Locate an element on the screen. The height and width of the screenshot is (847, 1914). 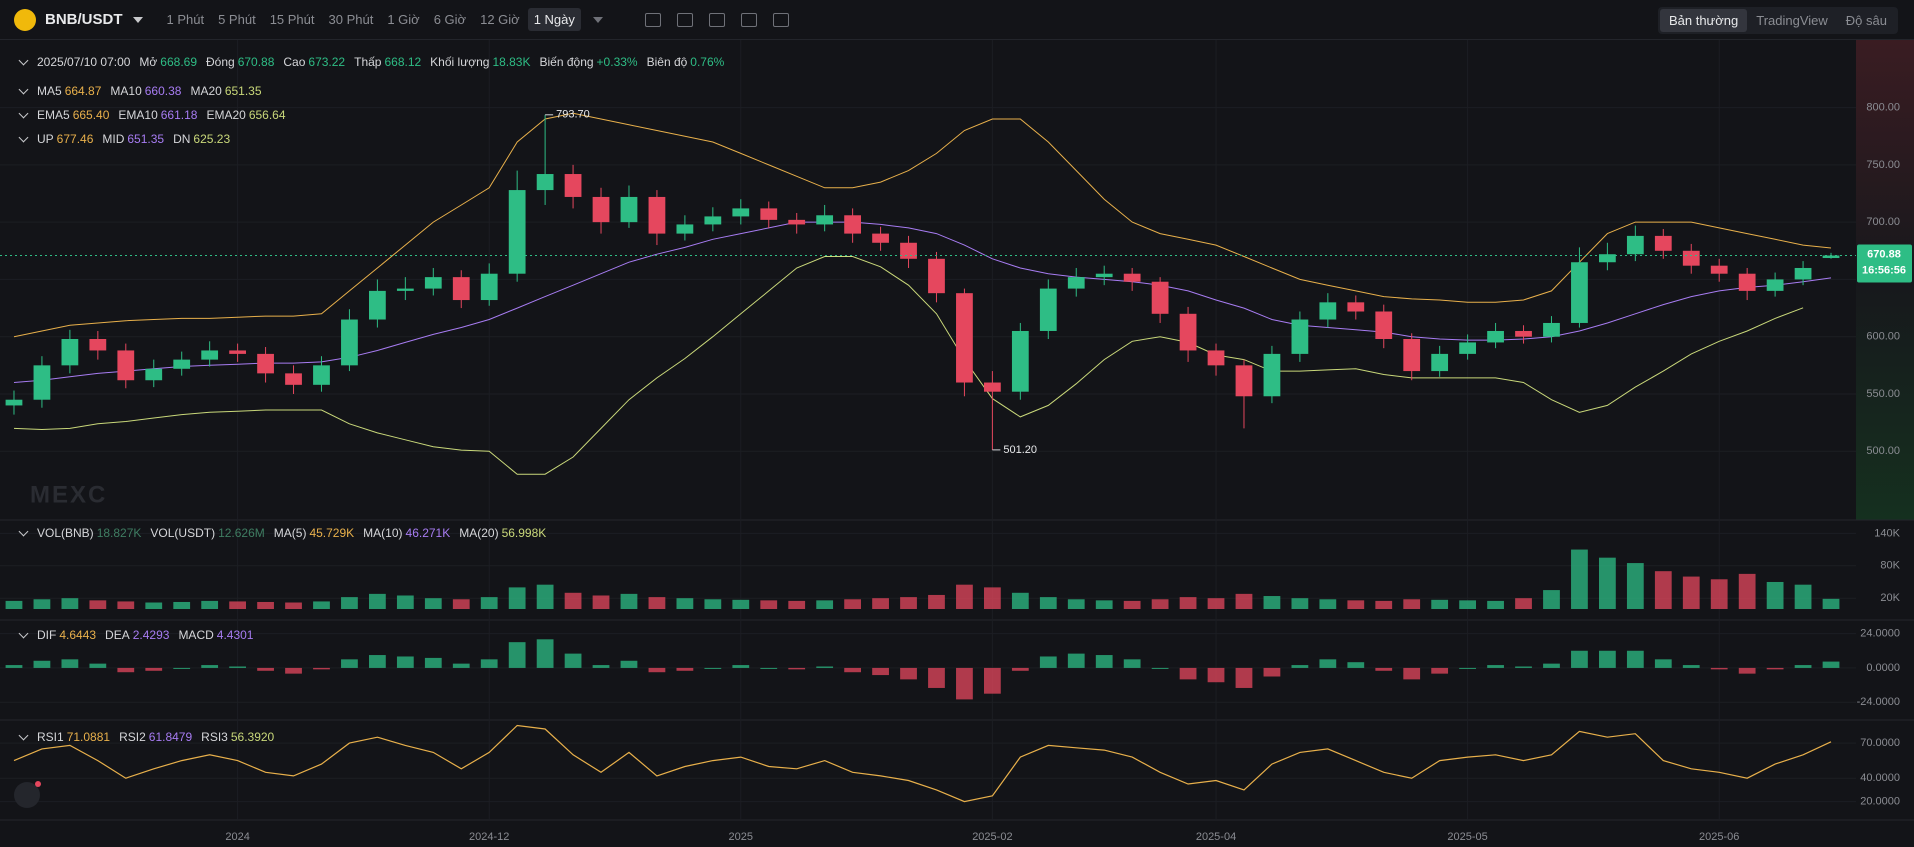
symbol: BNB/USDT is located at coordinates (84, 19).